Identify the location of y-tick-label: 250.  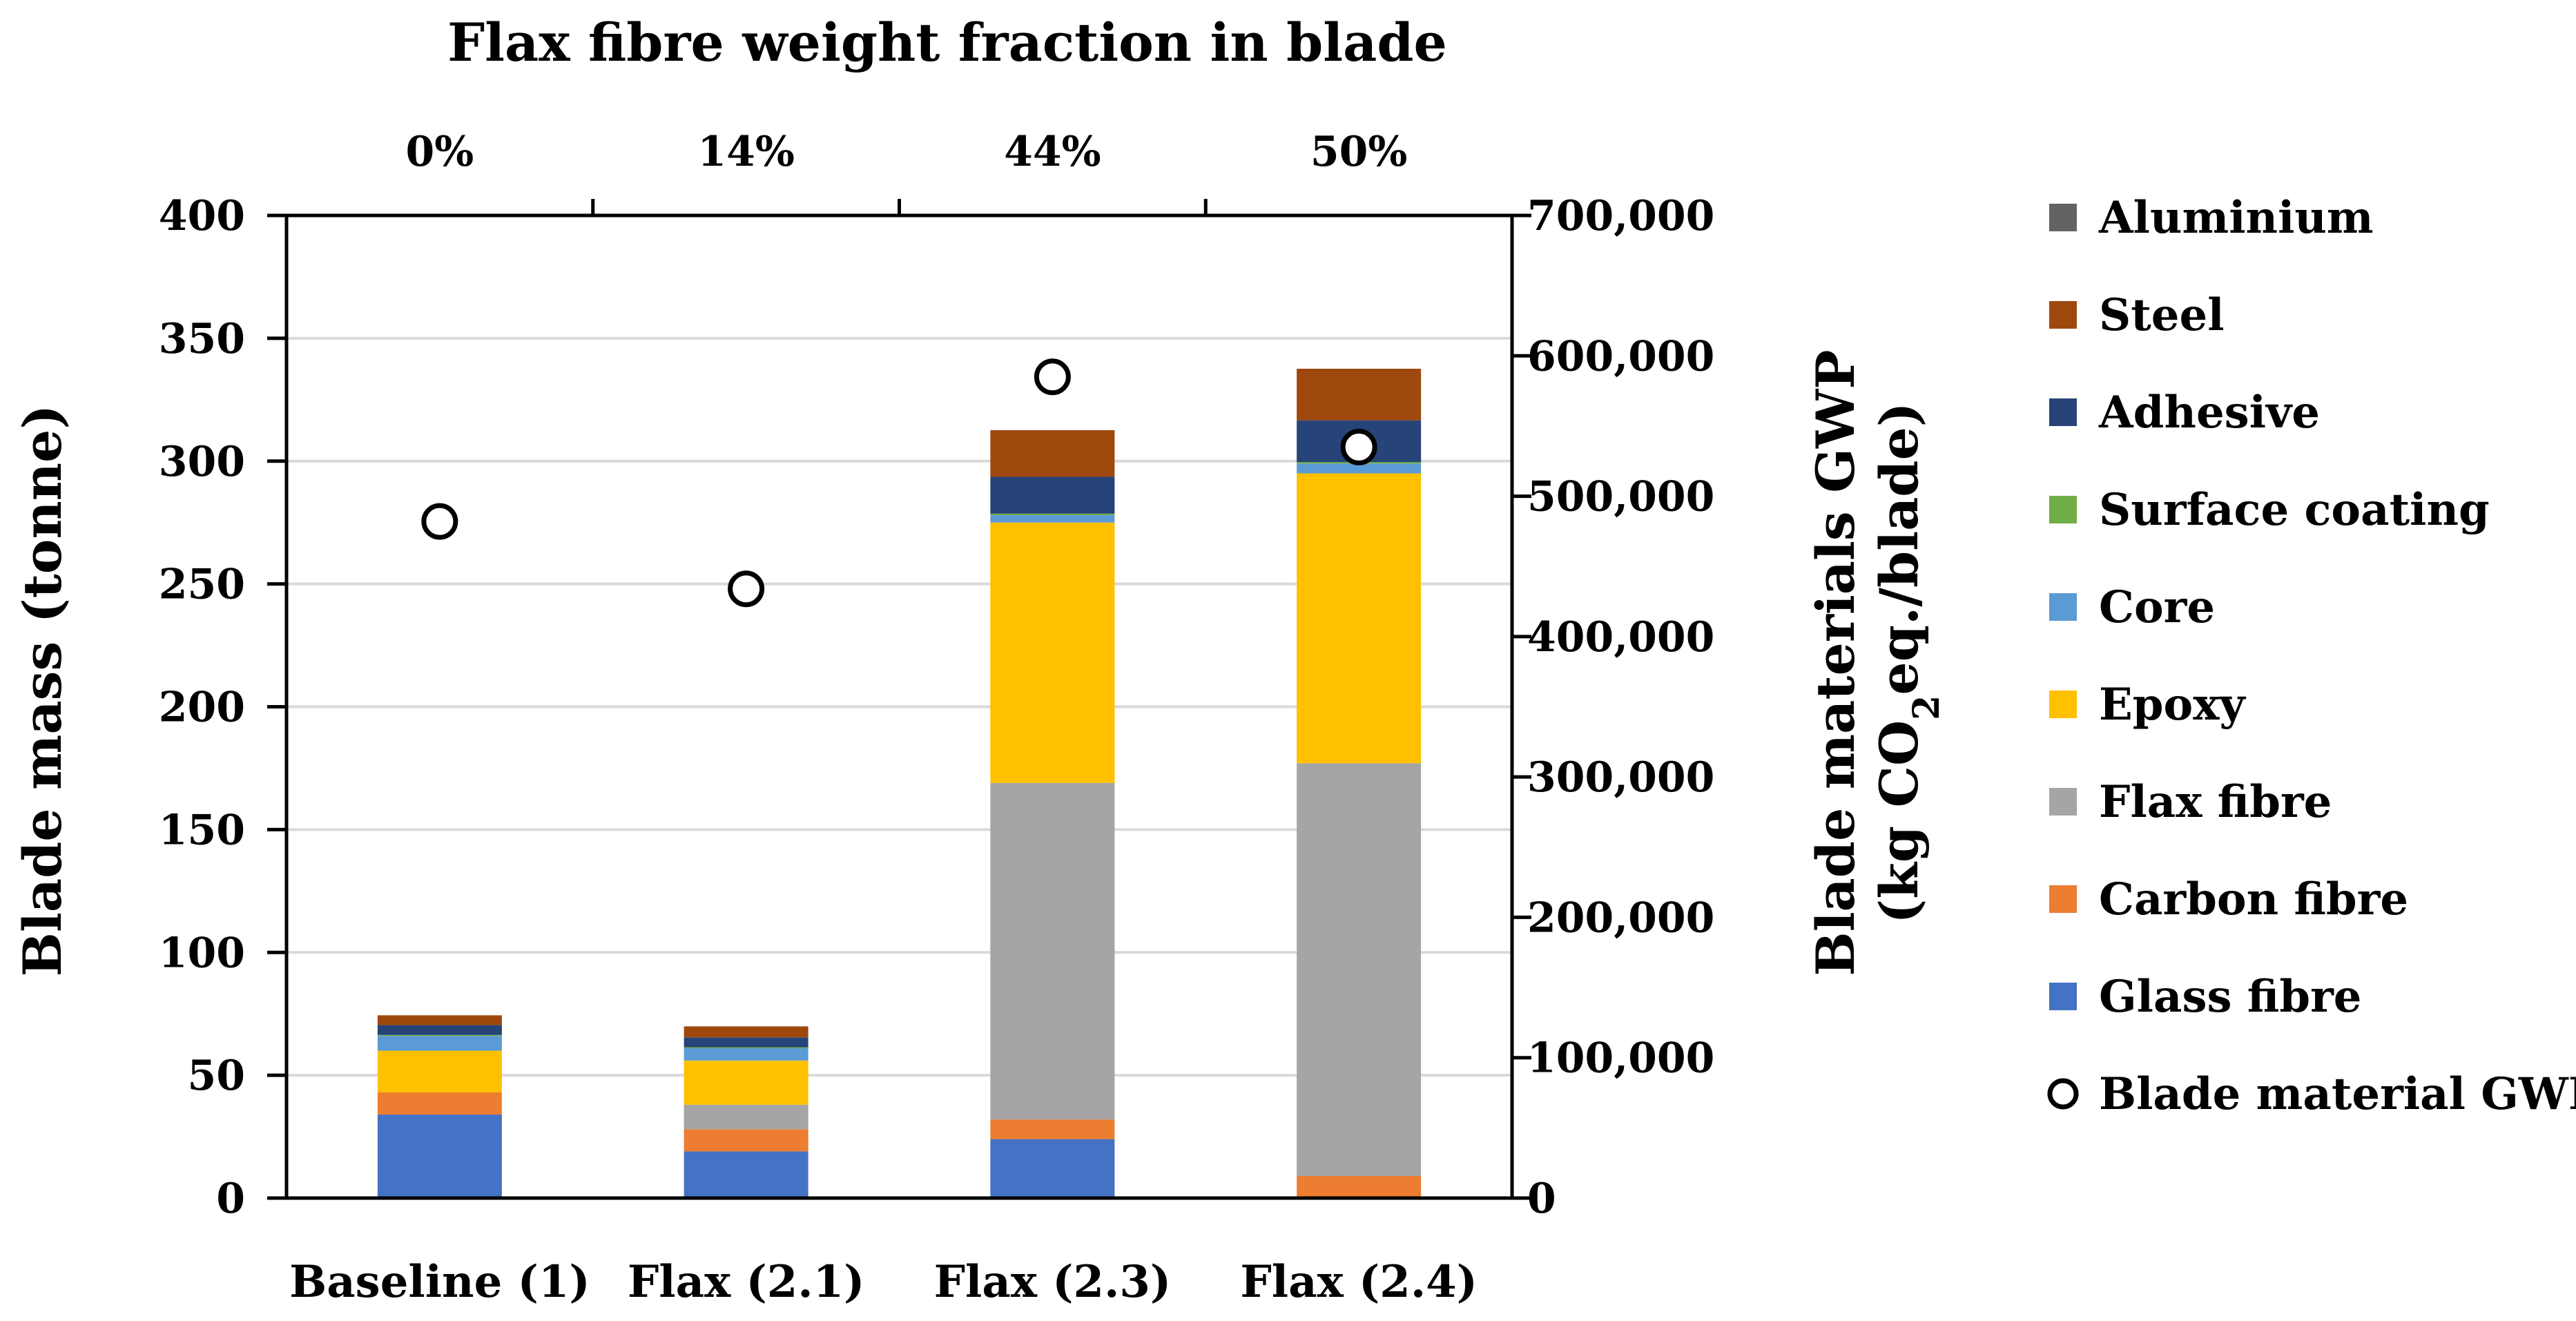
(202, 585).